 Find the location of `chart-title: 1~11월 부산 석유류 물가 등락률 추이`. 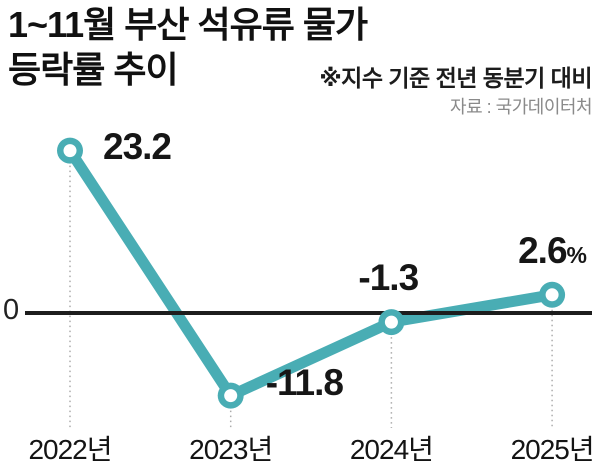

chart-title: 1~11월 부산 석유류 물가 등락률 추이 is located at coordinates (188, 47).